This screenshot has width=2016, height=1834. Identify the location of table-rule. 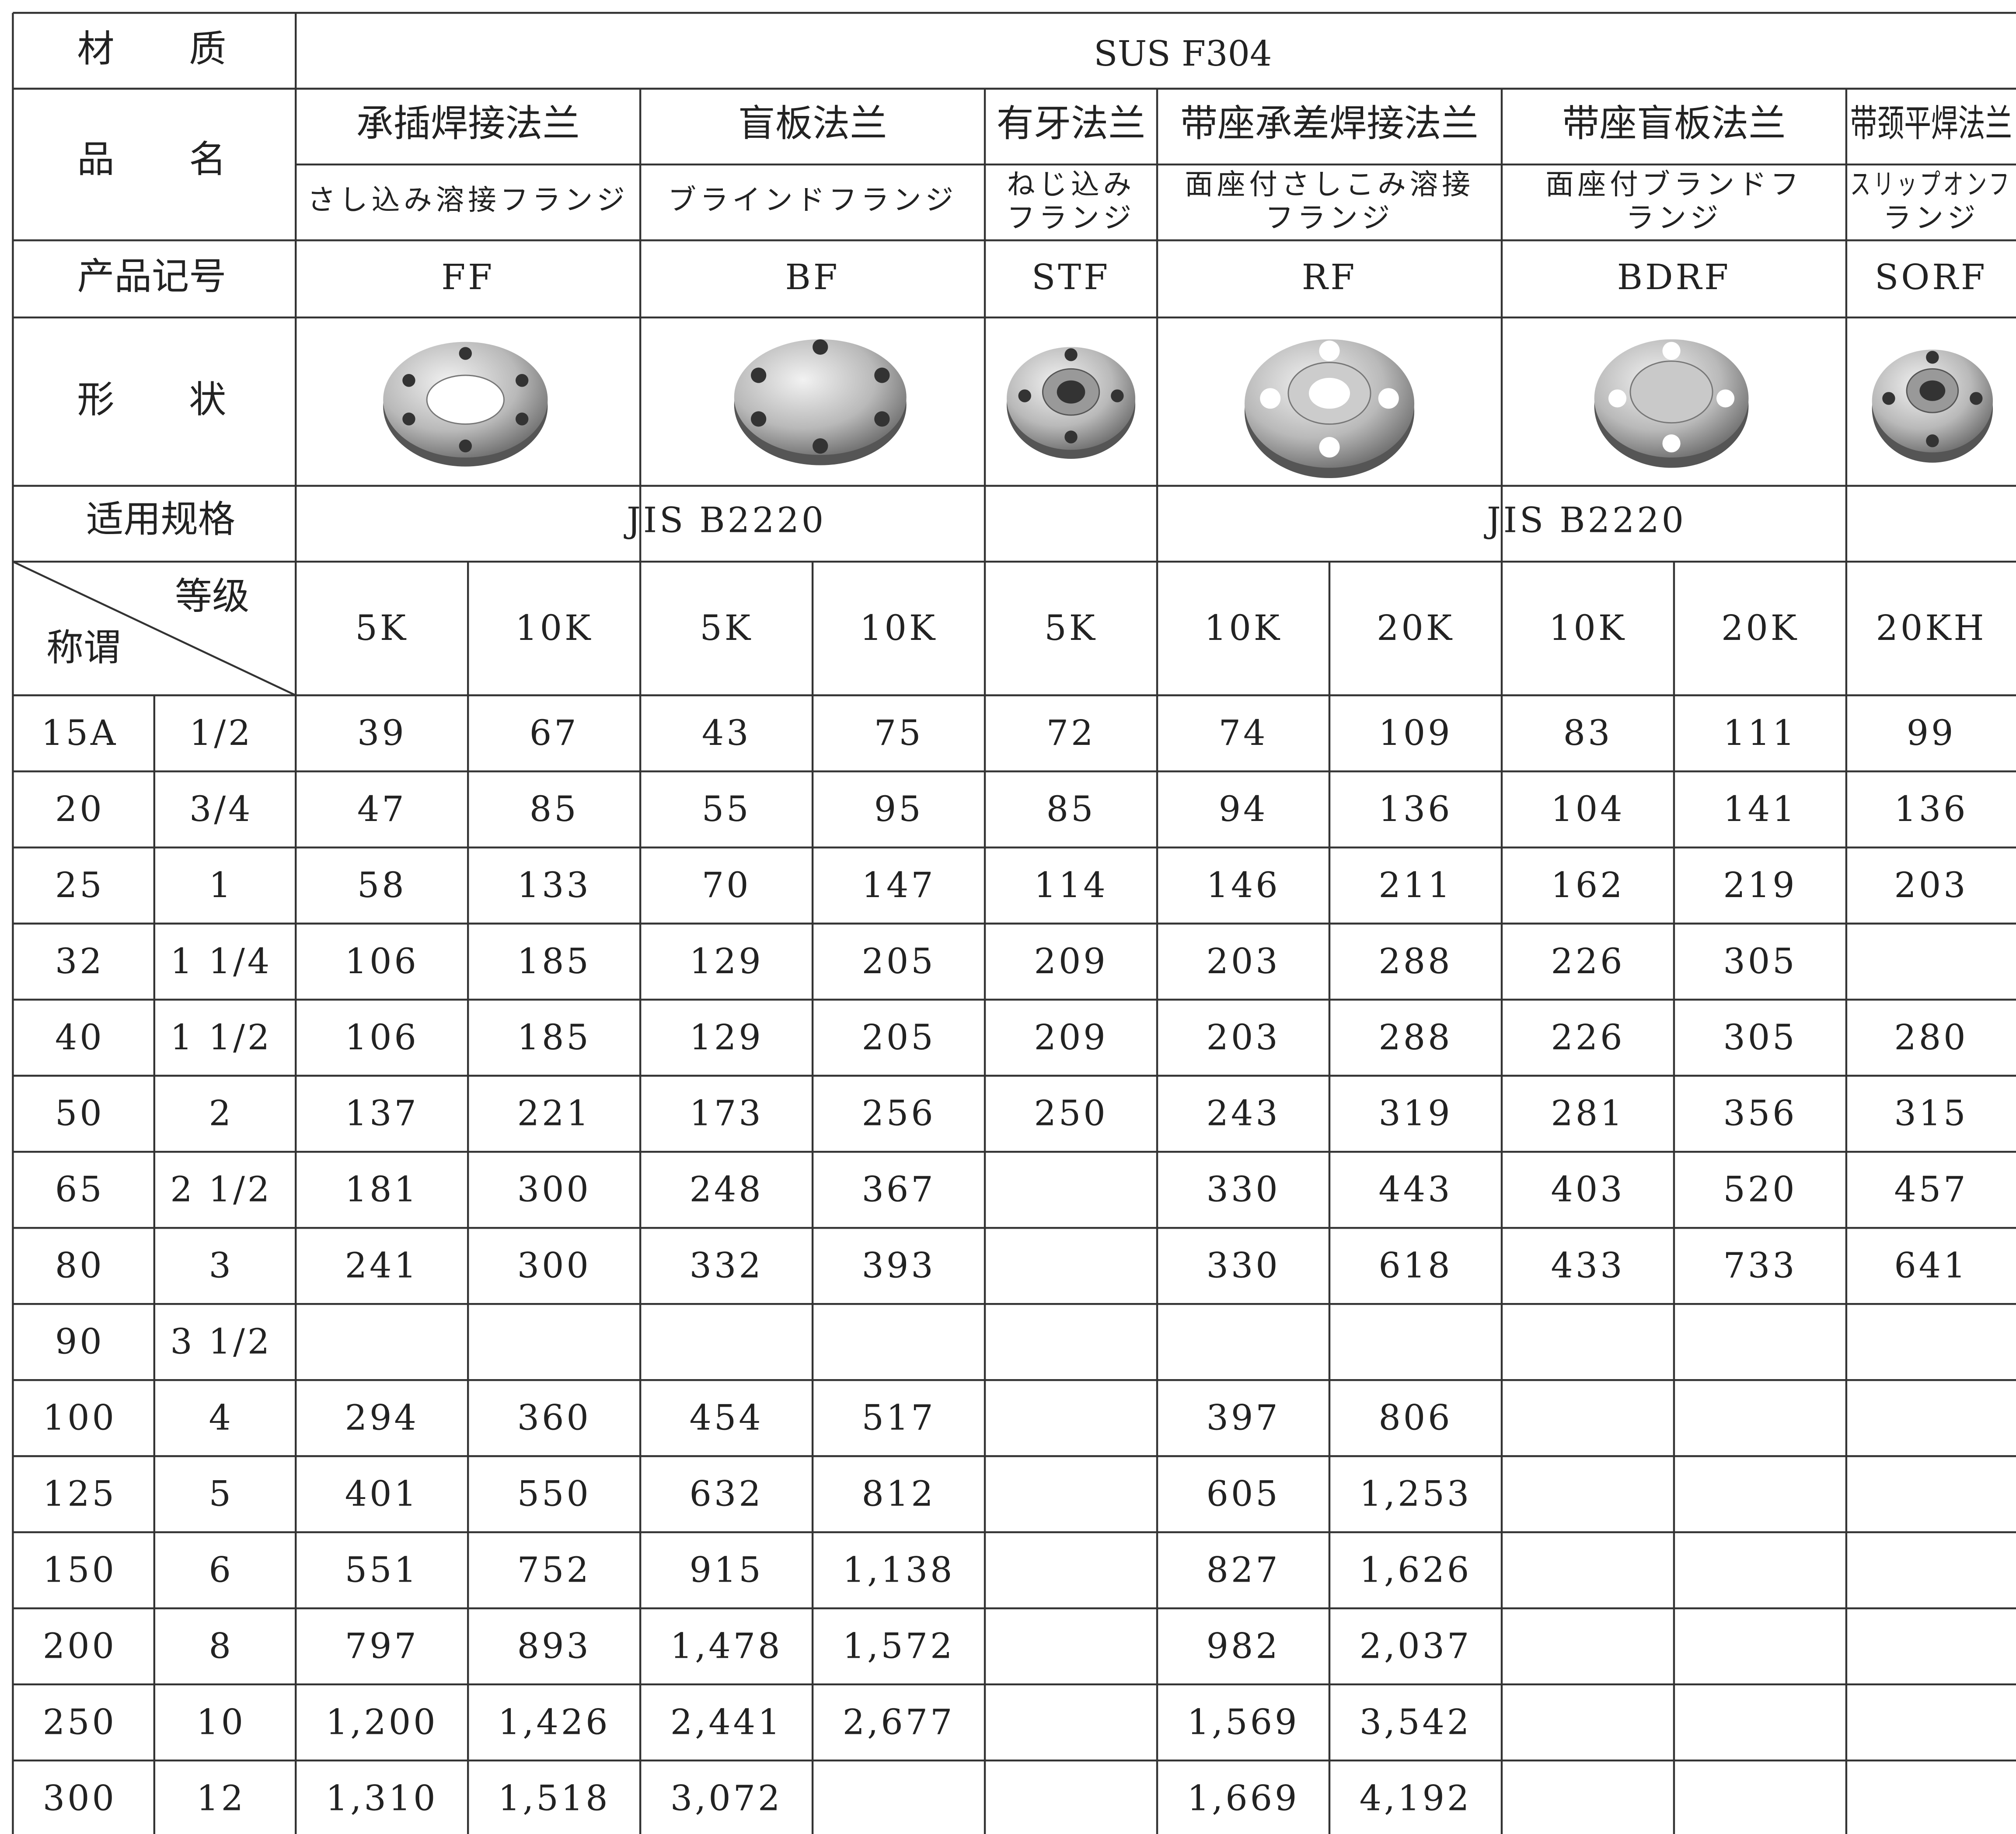
(154, 628).